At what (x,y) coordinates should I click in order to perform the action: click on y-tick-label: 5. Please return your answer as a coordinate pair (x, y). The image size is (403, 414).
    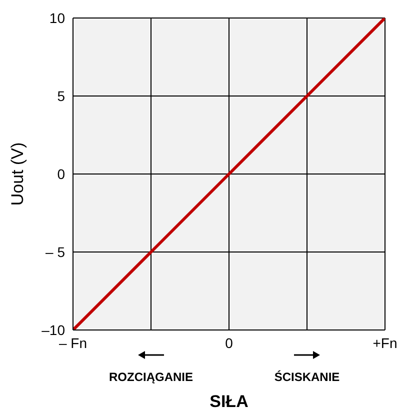
    Looking at the image, I should click on (61, 96).